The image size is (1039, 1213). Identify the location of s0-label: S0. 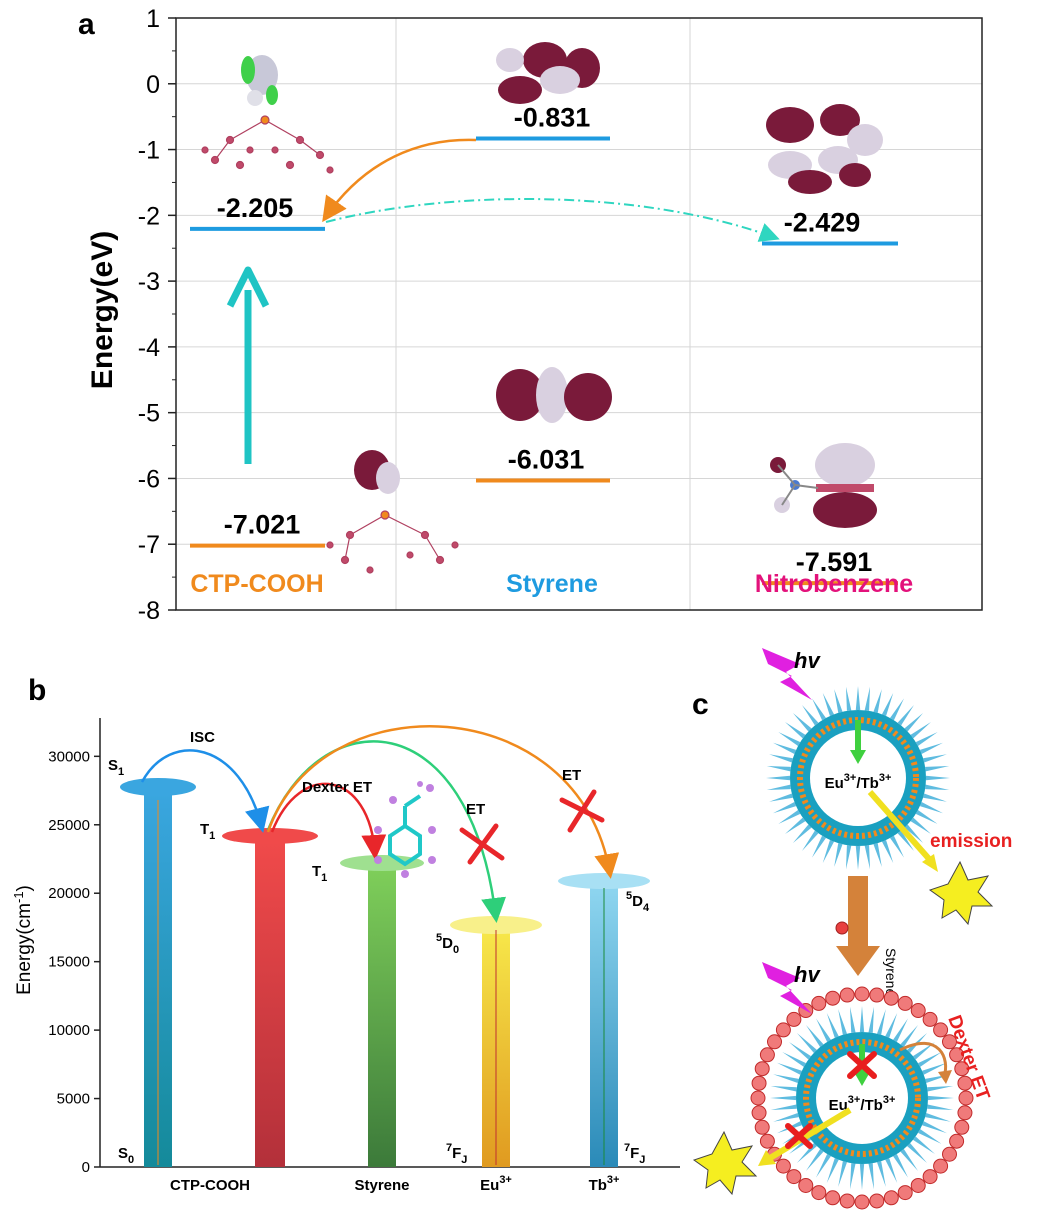
(126, 1155).